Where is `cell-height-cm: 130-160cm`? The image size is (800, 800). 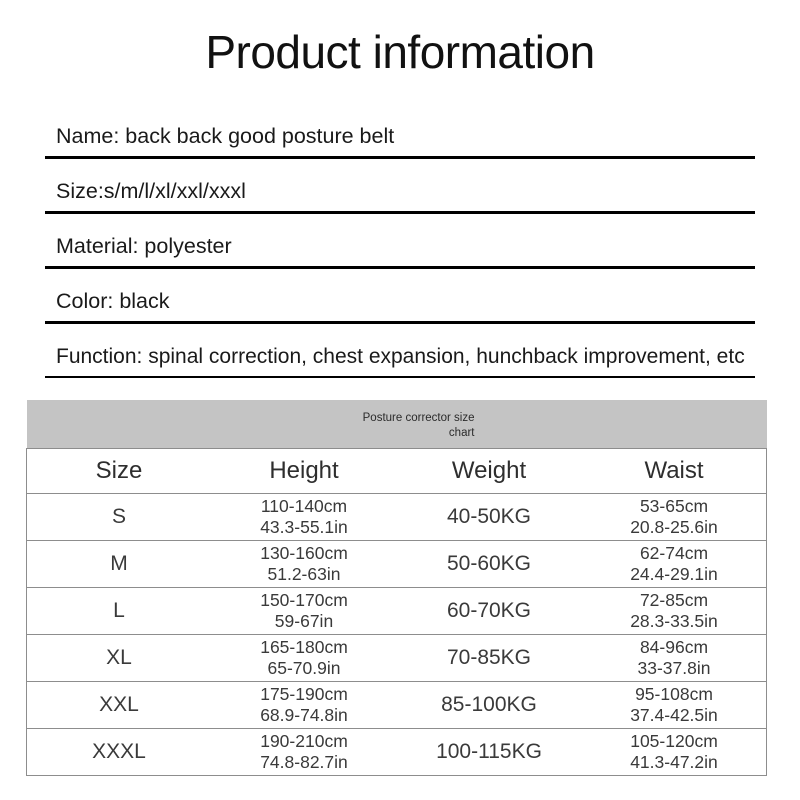
cell-height-cm: 130-160cm is located at coordinates (304, 553).